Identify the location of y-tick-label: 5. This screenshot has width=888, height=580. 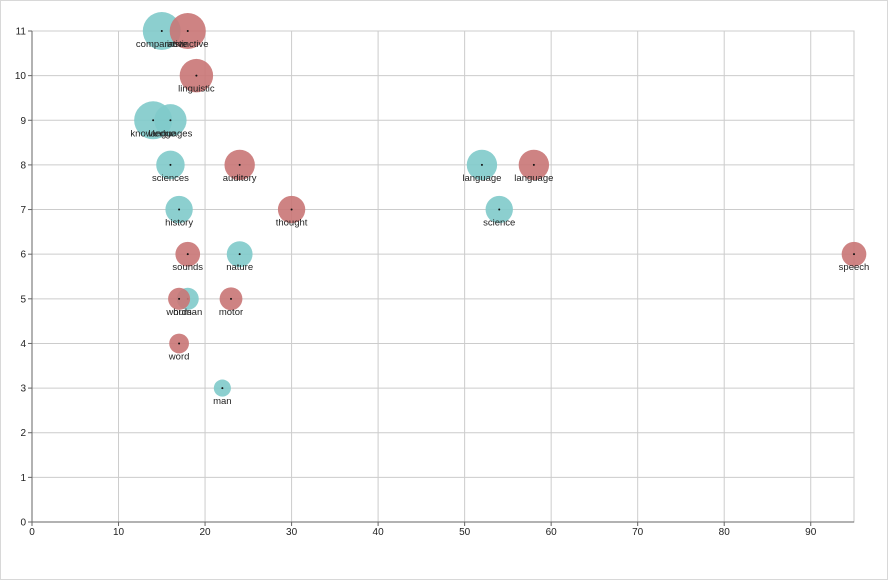
(23, 299).